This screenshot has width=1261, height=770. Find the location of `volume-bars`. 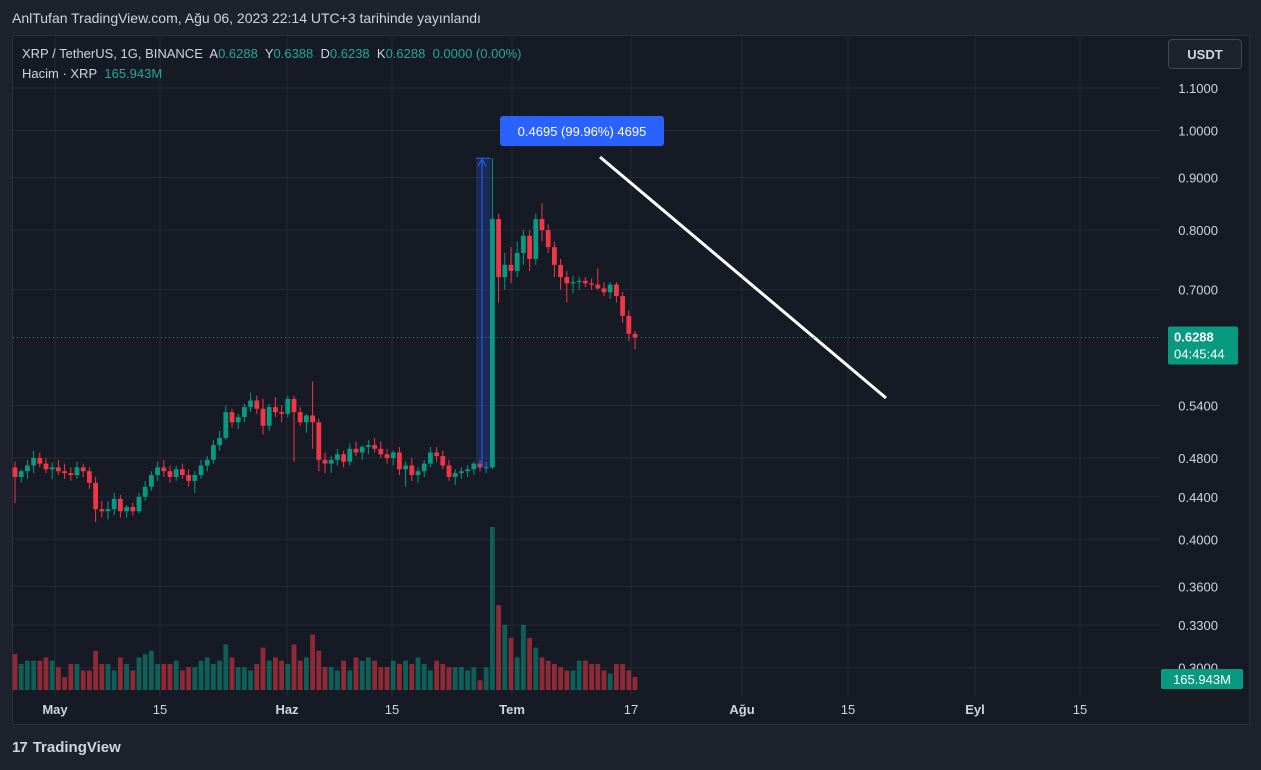

volume-bars is located at coordinates (325, 608).